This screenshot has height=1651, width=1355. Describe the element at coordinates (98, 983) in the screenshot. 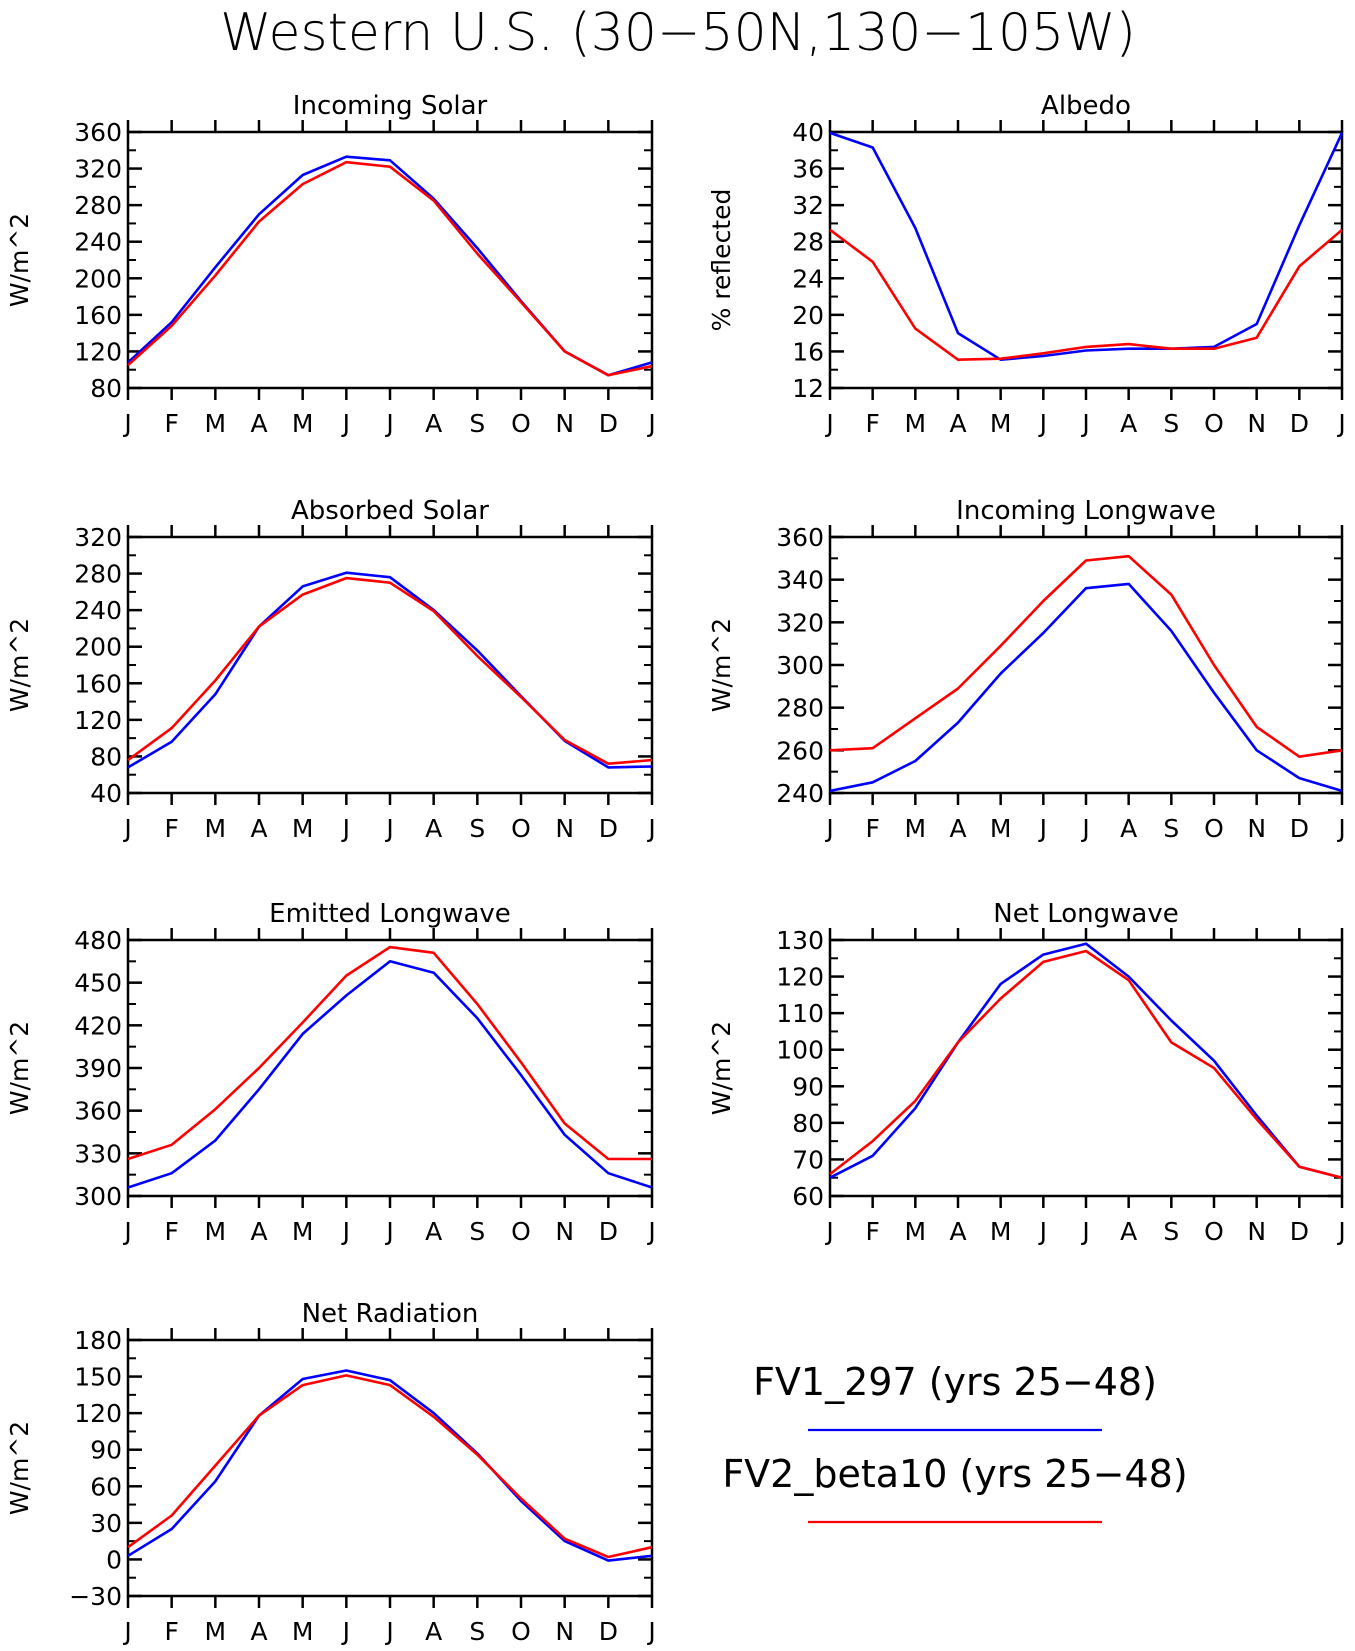

I see `y-tick-label: 450` at that location.